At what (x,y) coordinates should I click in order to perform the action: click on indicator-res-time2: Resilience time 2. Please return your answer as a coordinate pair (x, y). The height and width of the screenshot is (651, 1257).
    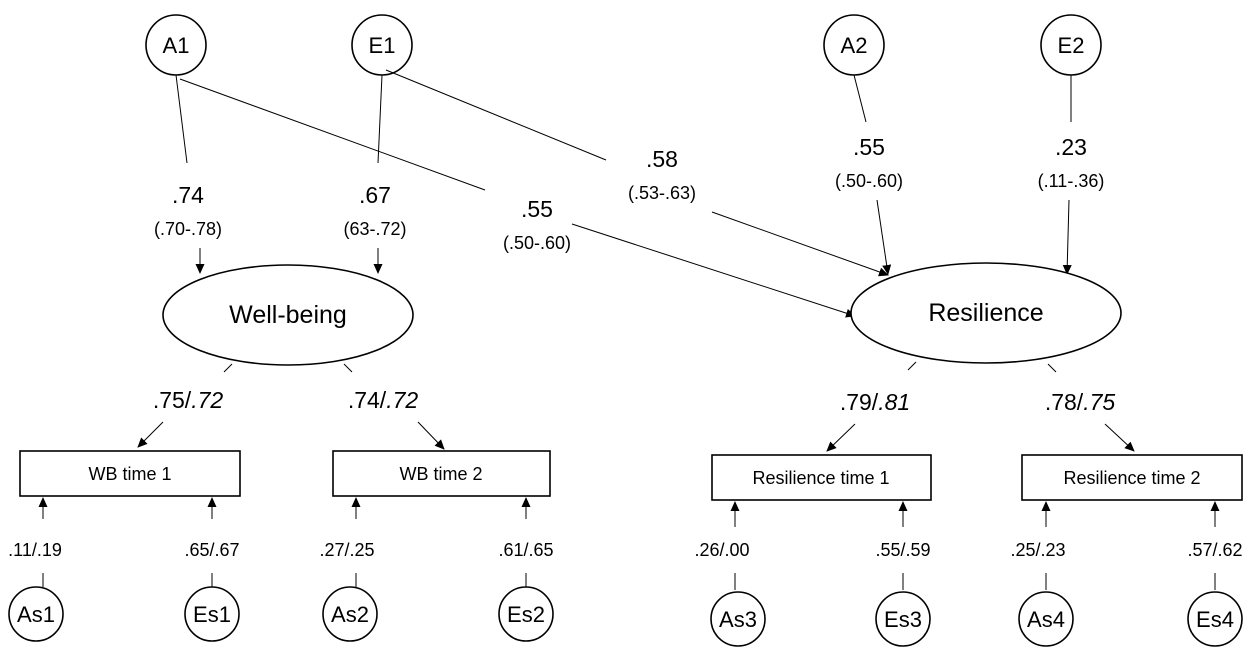
    Looking at the image, I should click on (1132, 477).